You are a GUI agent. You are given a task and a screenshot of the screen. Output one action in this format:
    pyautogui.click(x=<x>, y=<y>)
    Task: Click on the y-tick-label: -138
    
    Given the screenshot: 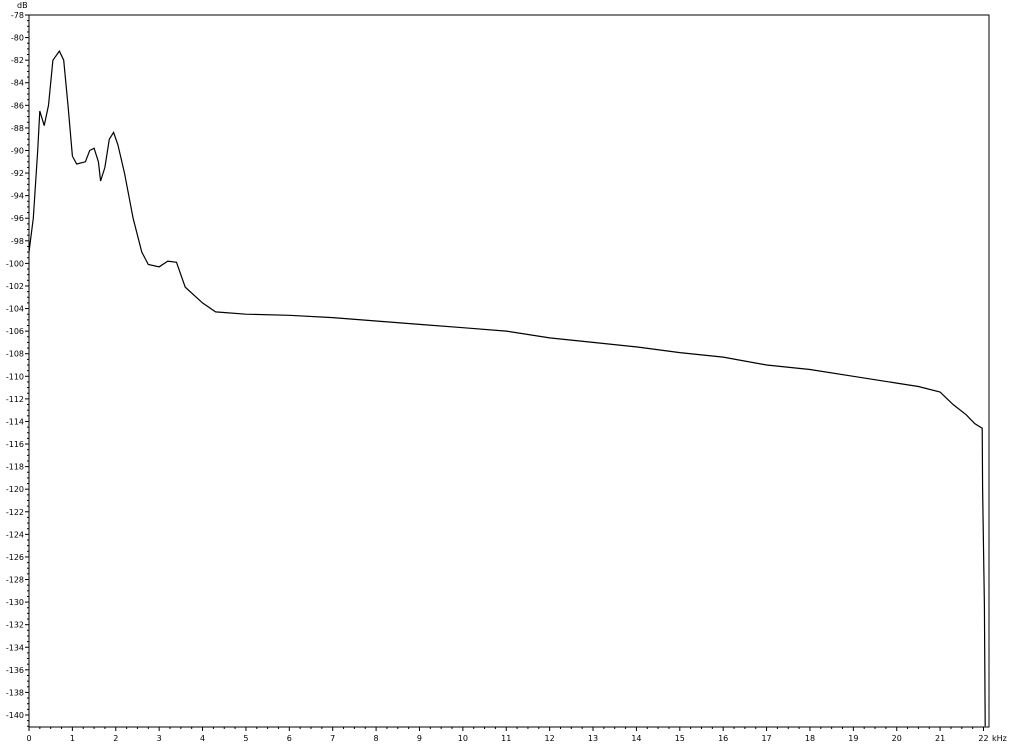 What is the action you would take?
    pyautogui.click(x=15, y=692)
    